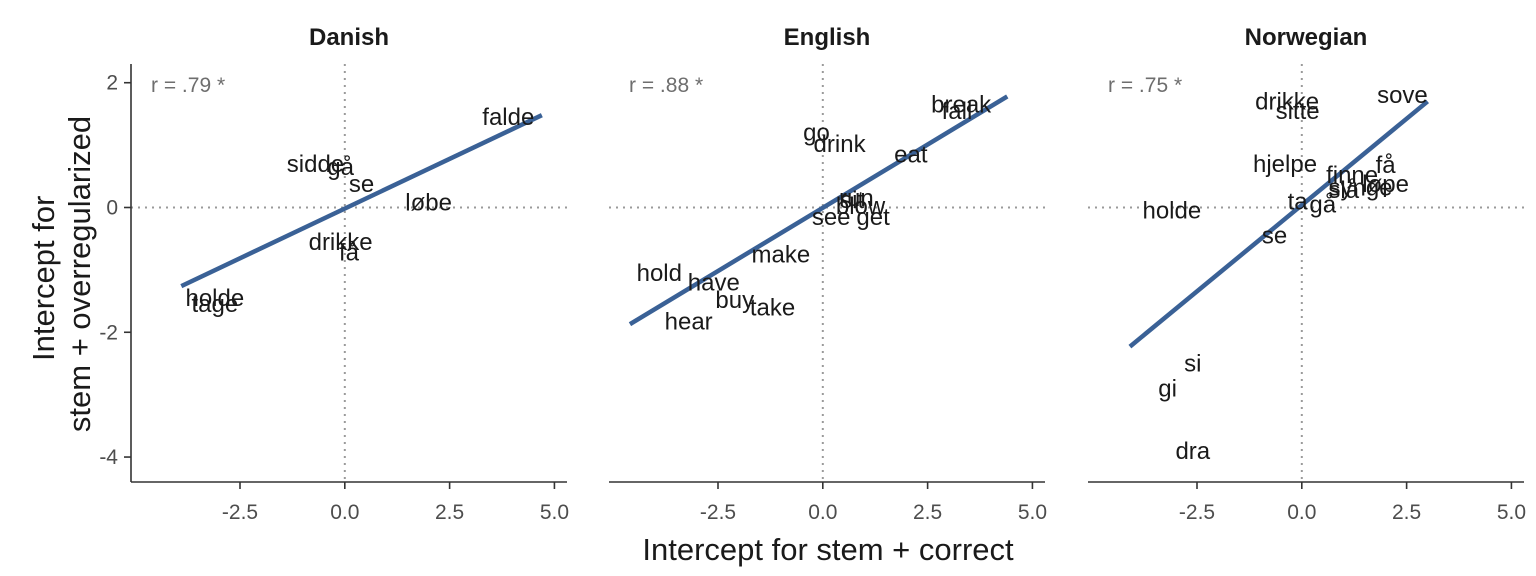 The height and width of the screenshot is (576, 1536). I want to click on point-label: falde, so click(508, 117).